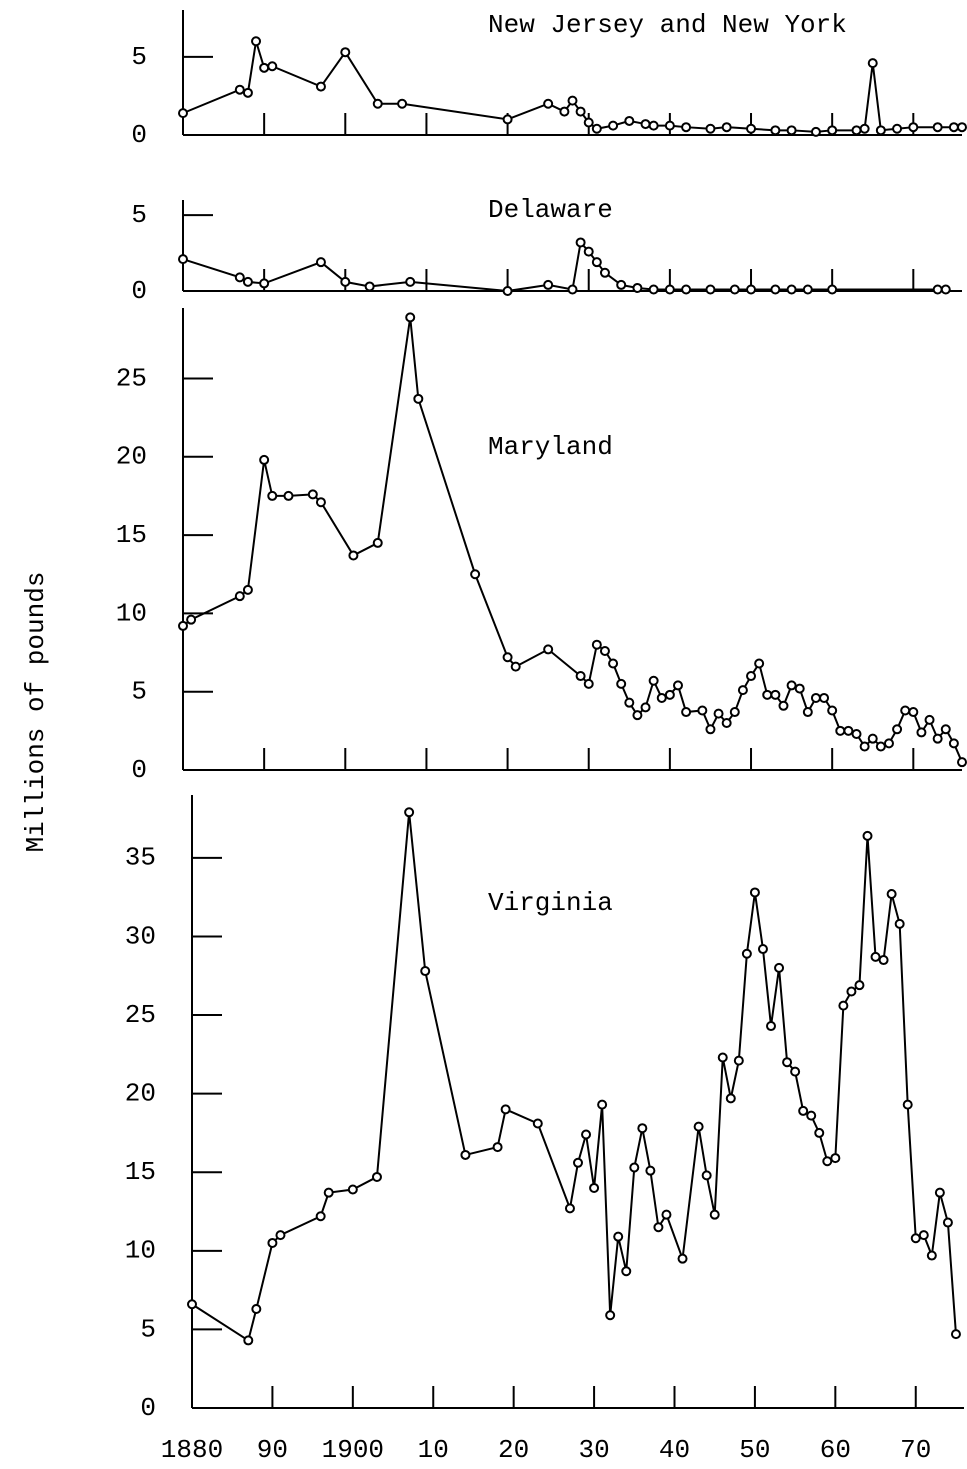 This screenshot has width=967, height=1469. Describe the element at coordinates (593, 1450) in the screenshot. I see `x-tick-label: 30` at that location.